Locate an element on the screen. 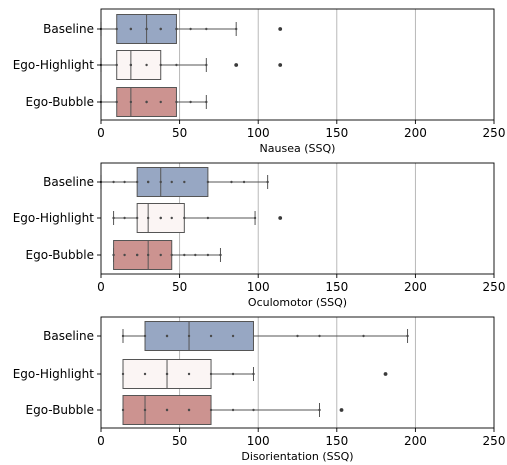 This screenshot has height=465, width=507. x-axis-label: Oculomotor (SSQ) is located at coordinates (297, 302).